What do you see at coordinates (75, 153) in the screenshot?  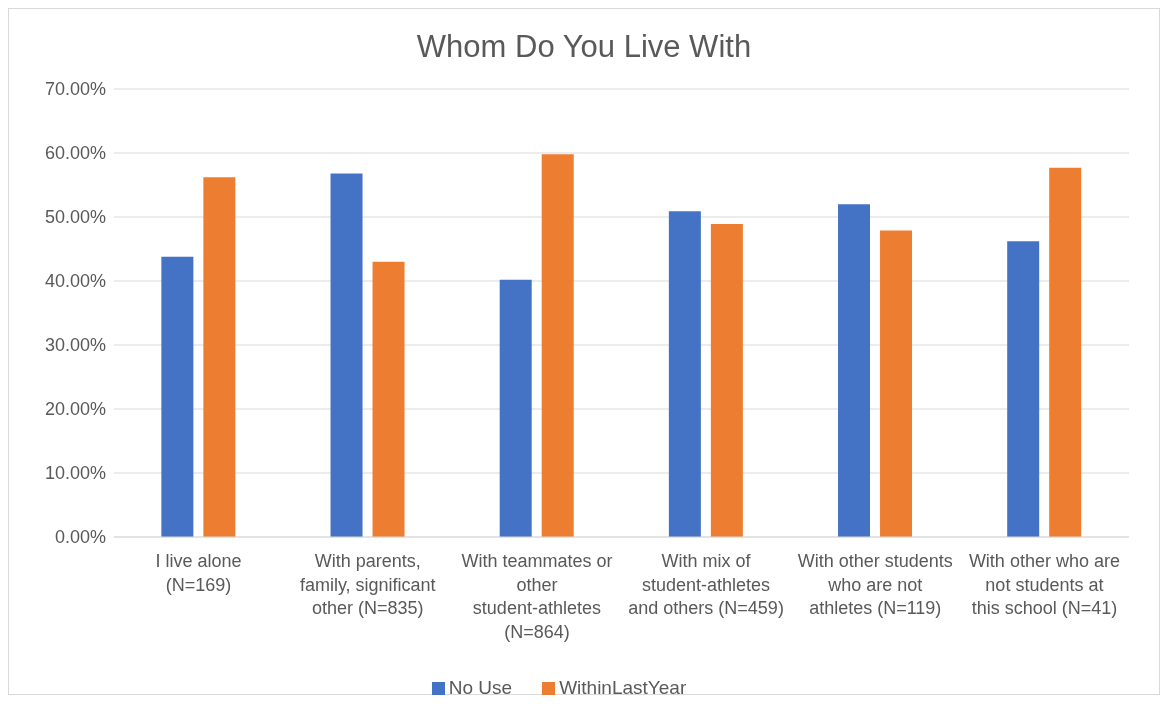 I see `y-tick-label: 60.00%` at bounding box center [75, 153].